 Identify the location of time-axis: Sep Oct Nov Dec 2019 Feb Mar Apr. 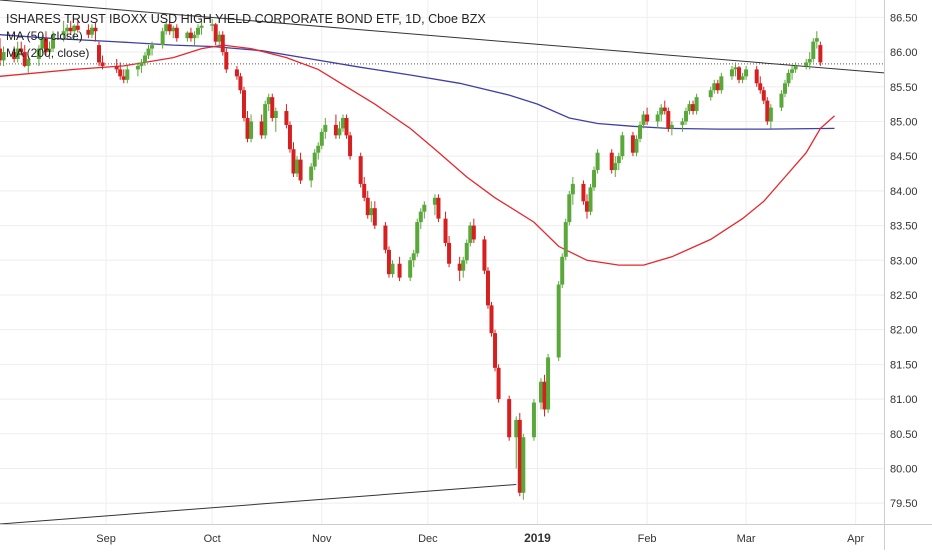
(466, 535).